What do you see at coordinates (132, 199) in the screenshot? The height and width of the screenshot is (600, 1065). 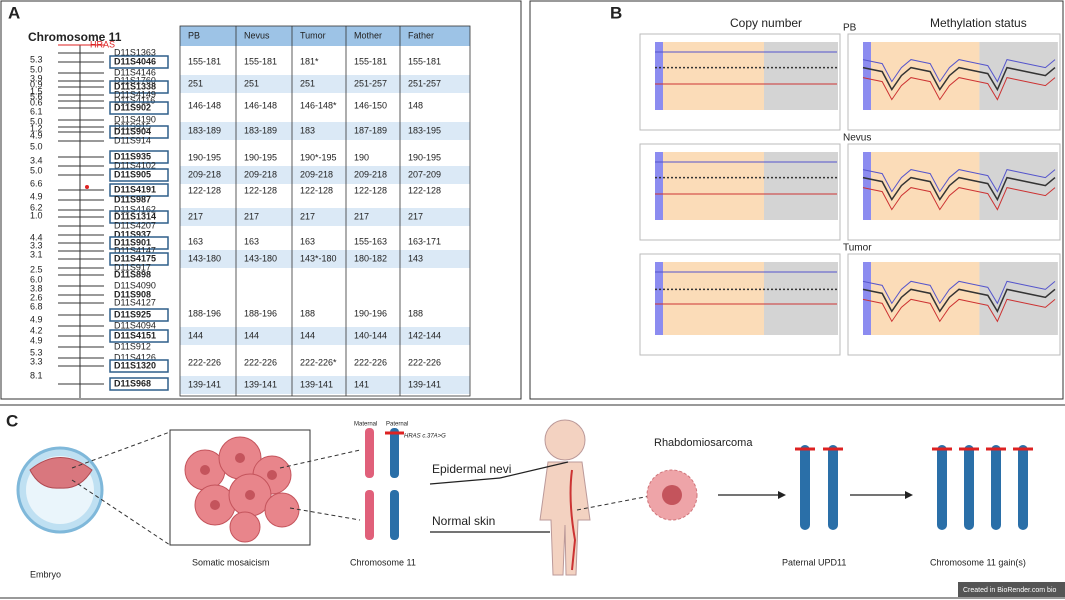 I see `marker-label: D11S987` at bounding box center [132, 199].